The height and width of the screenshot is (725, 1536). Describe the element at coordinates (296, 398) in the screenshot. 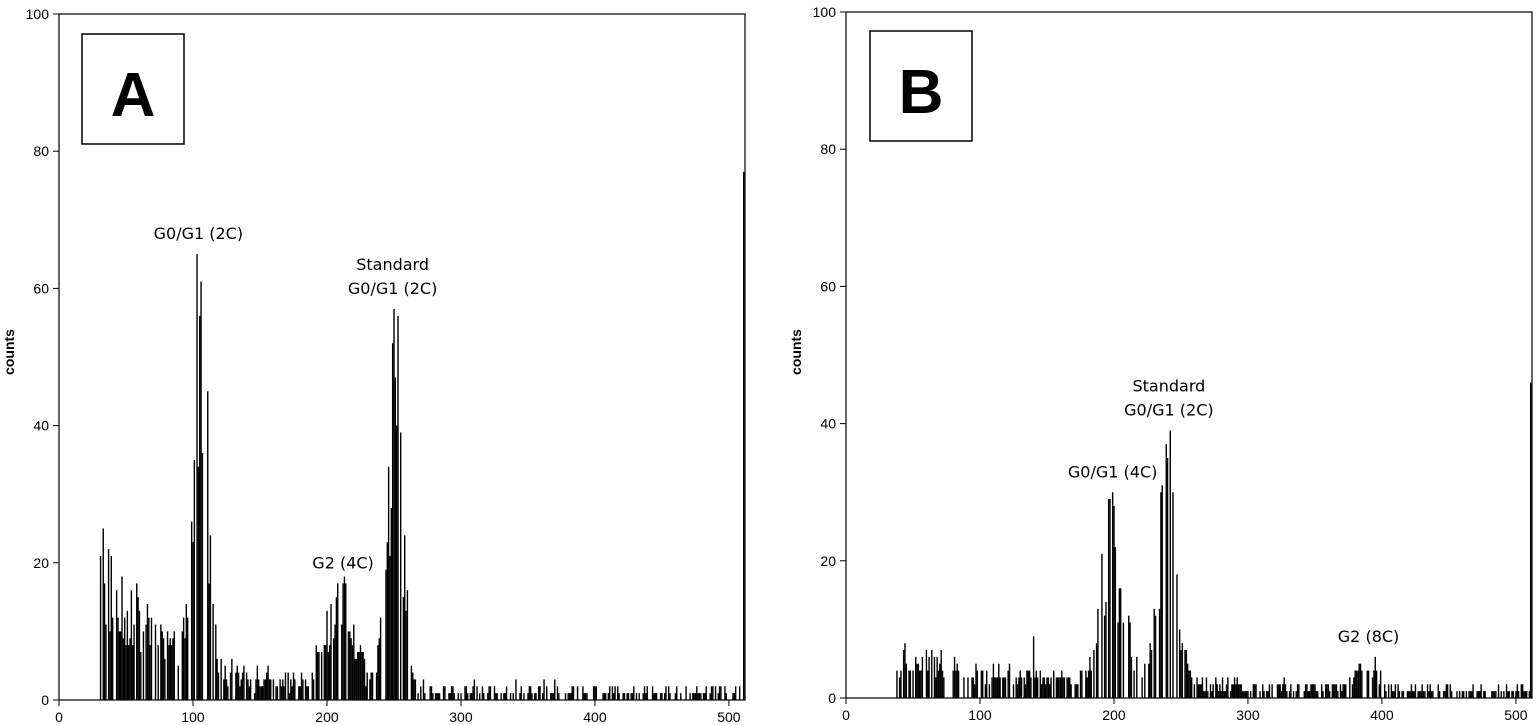

I see `peak-annotations: G0/G1 (2C) Standard G0/G1 (2C) G2 (4C)` at that location.